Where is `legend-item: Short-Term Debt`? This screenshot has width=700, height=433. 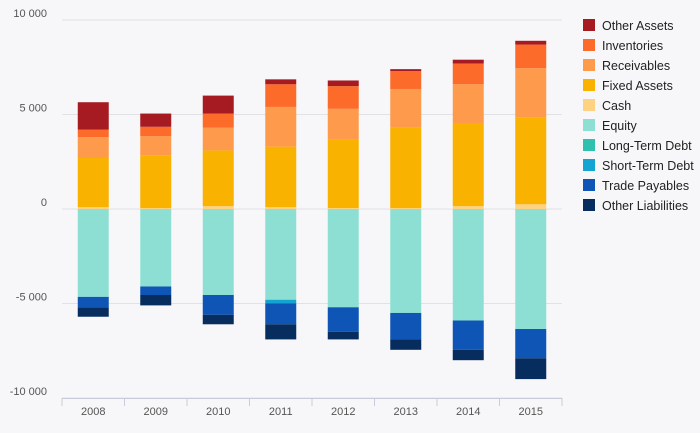
legend-item: Short-Term Debt is located at coordinates (638, 166).